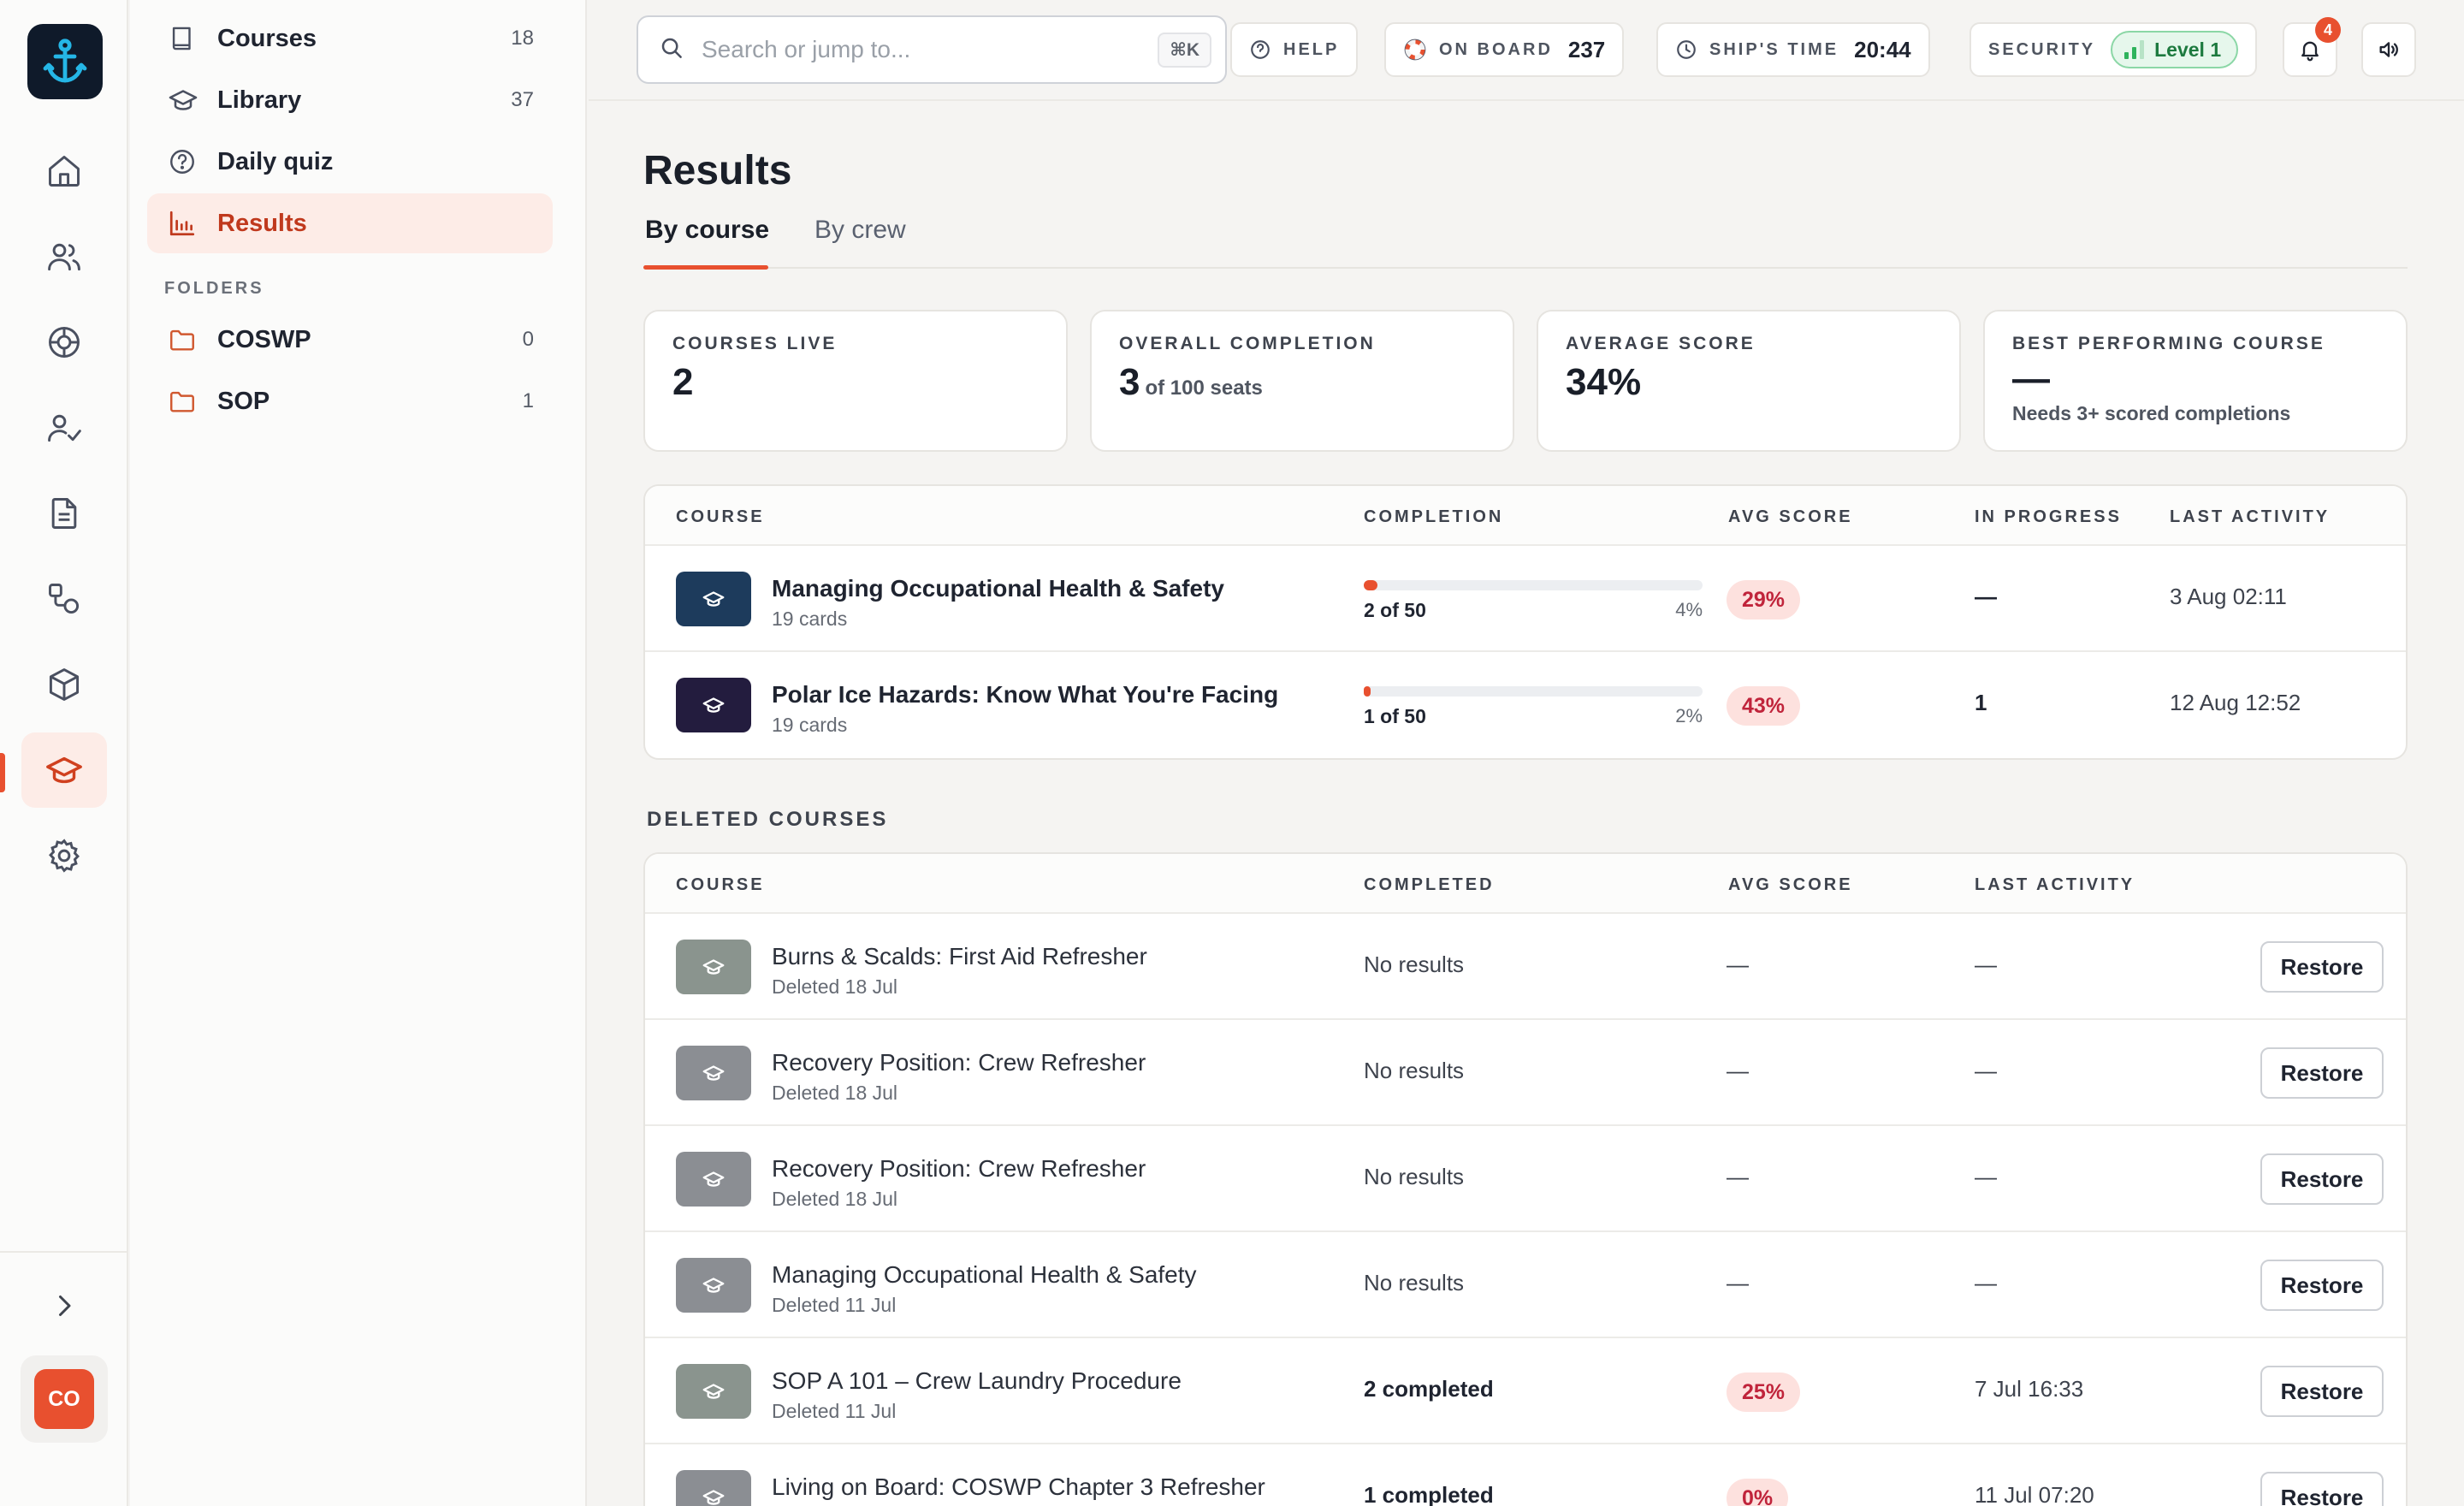 The width and height of the screenshot is (2464, 1506). Describe the element at coordinates (350, 401) in the screenshot. I see `folder-item-sop: SOP 1` at that location.